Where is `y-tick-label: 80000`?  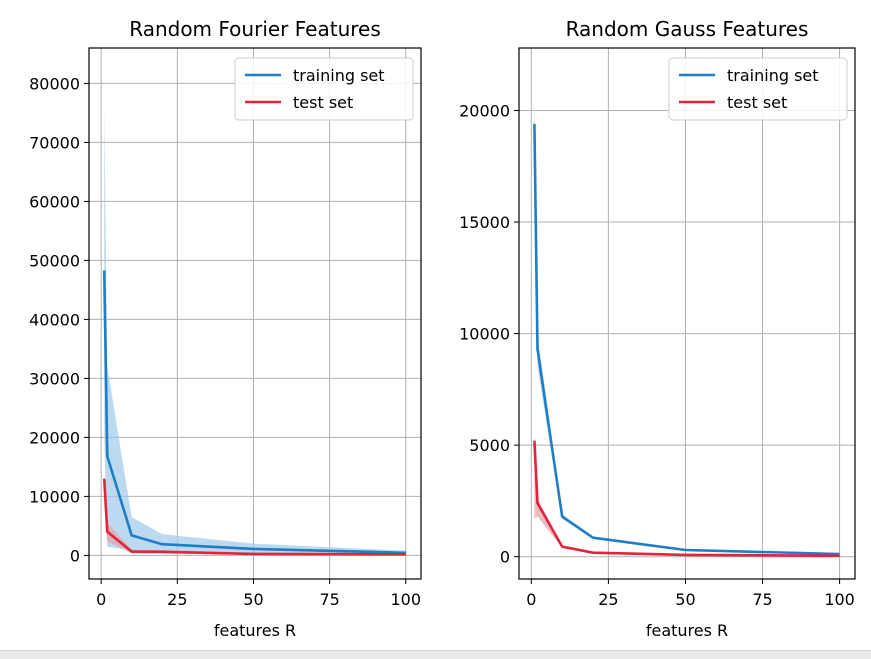 y-tick-label: 80000 is located at coordinates (54, 83).